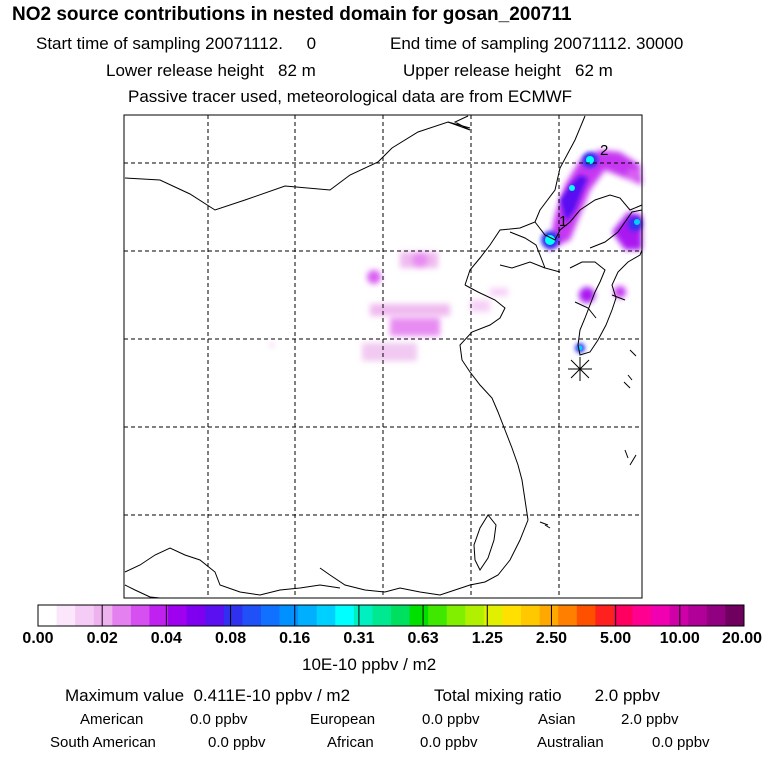 The width and height of the screenshot is (768, 768). I want to click on colorbar-tick-label: 10.00, so click(679, 638).